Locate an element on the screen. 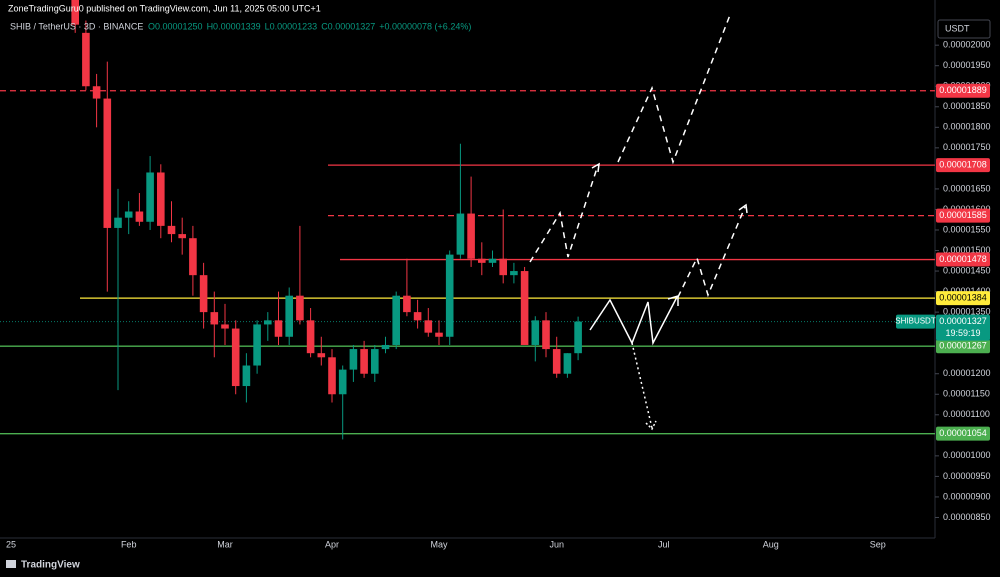 The width and height of the screenshot is (1000, 577). level-label: 0.00001267 is located at coordinates (963, 346).